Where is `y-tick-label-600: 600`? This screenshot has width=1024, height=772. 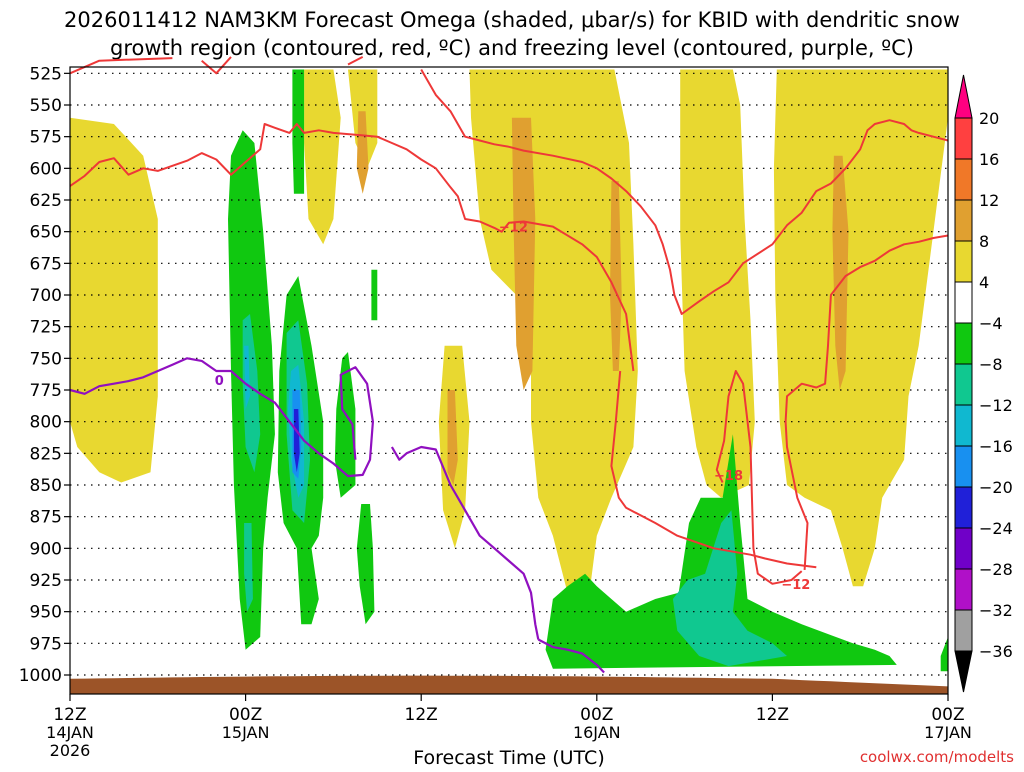
y-tick-label-600: 600 is located at coordinates (46, 169).